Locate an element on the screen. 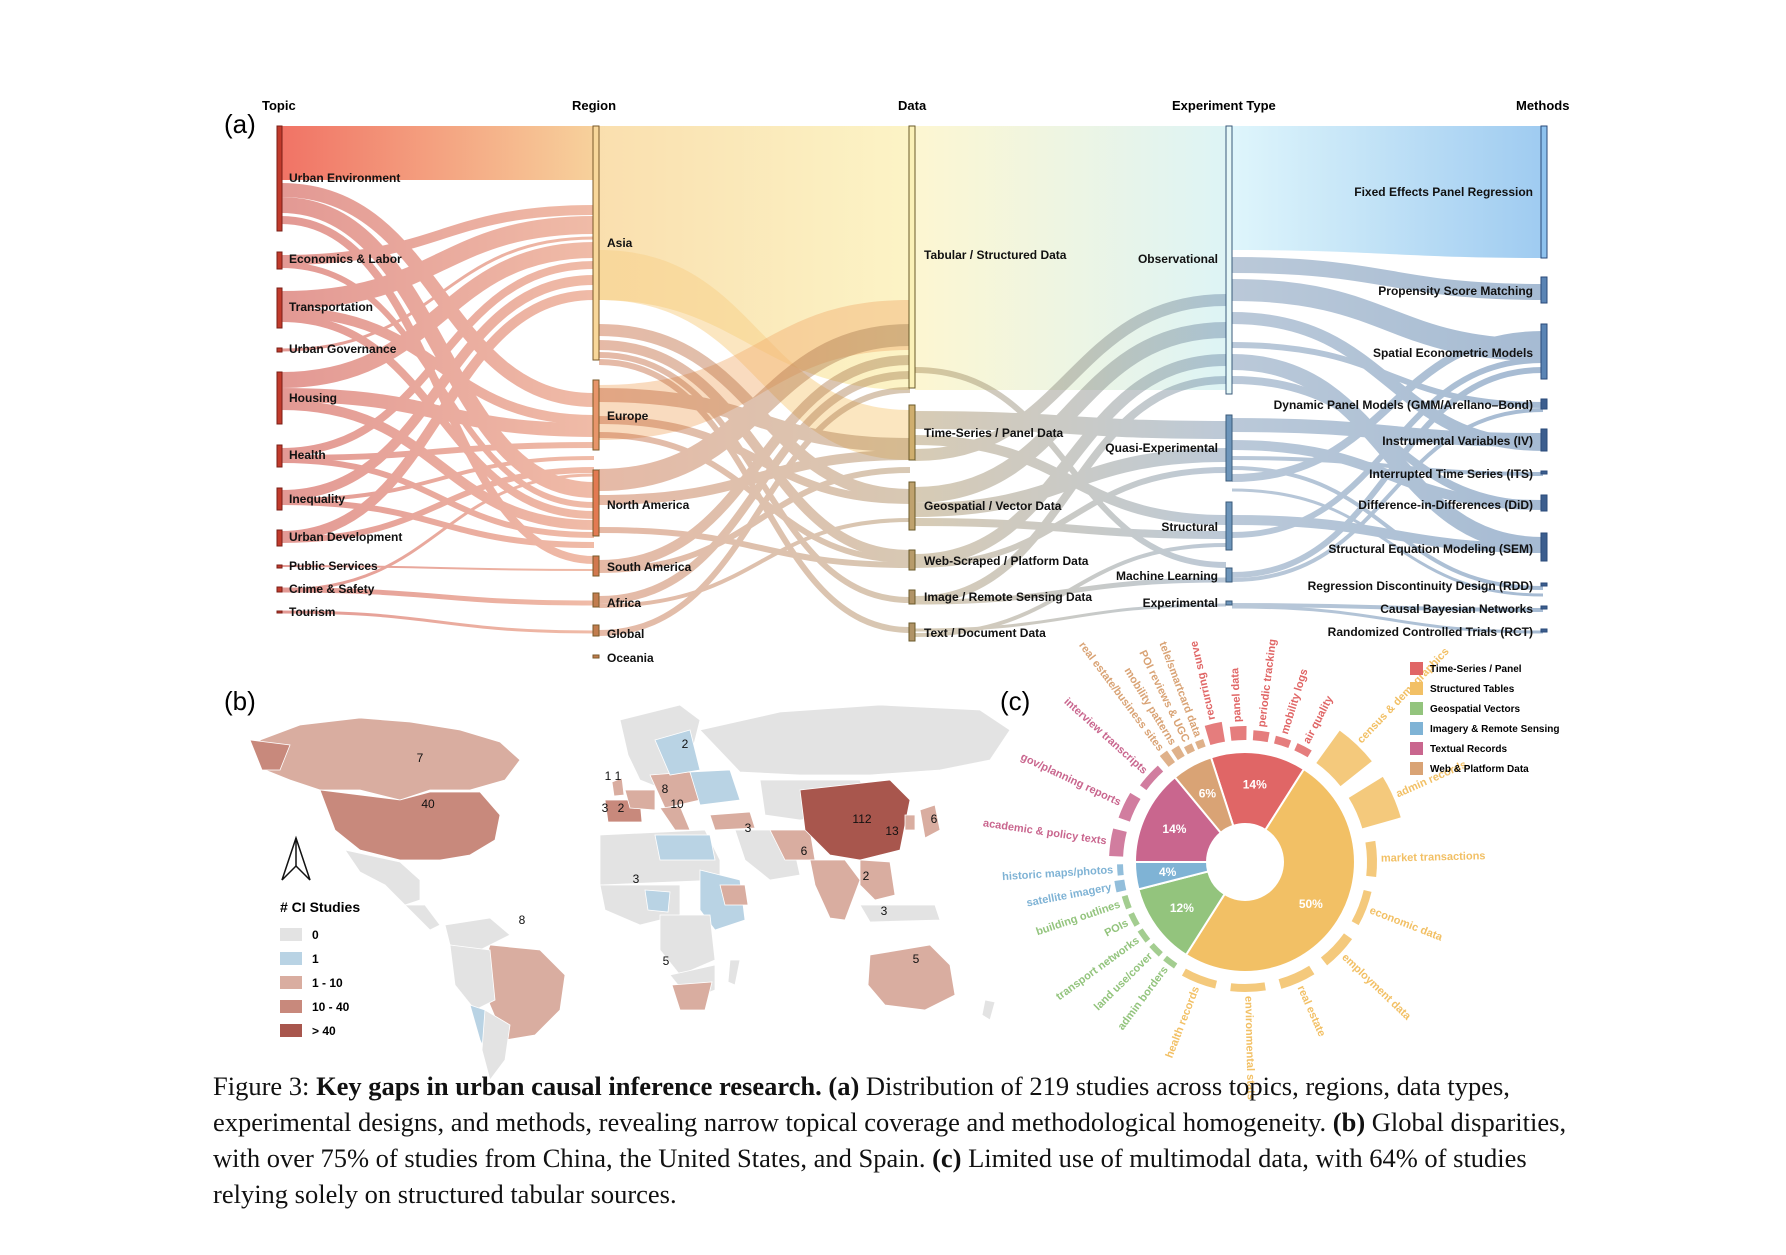 The image size is (1786, 1255). region-south-africa is located at coordinates (692, 996).